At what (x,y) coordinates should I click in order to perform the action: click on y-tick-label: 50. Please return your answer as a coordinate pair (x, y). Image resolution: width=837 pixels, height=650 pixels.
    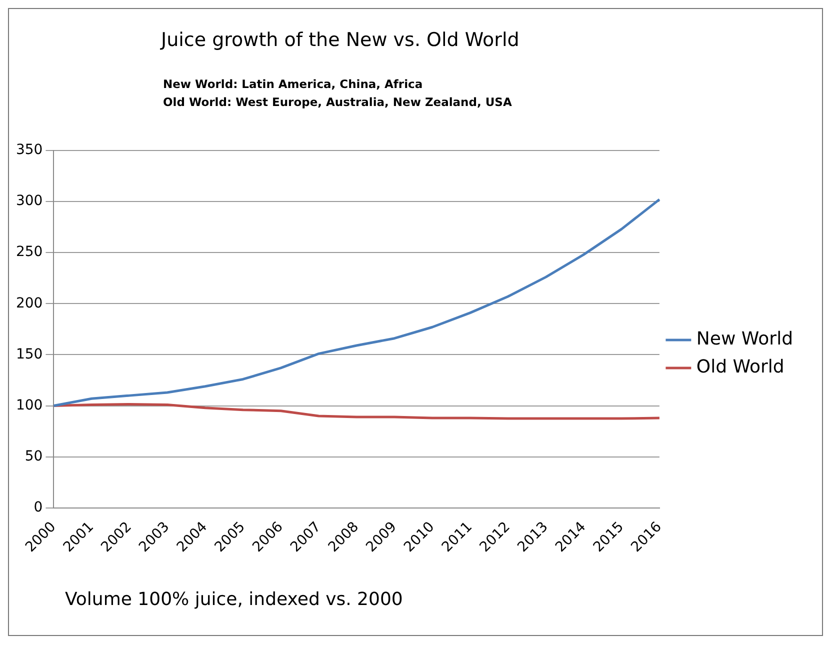
    Looking at the image, I should click on (33, 456).